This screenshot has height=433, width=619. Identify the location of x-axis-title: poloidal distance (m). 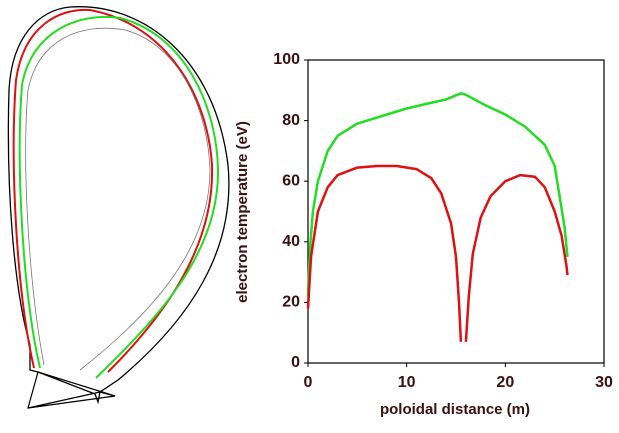
(455, 409).